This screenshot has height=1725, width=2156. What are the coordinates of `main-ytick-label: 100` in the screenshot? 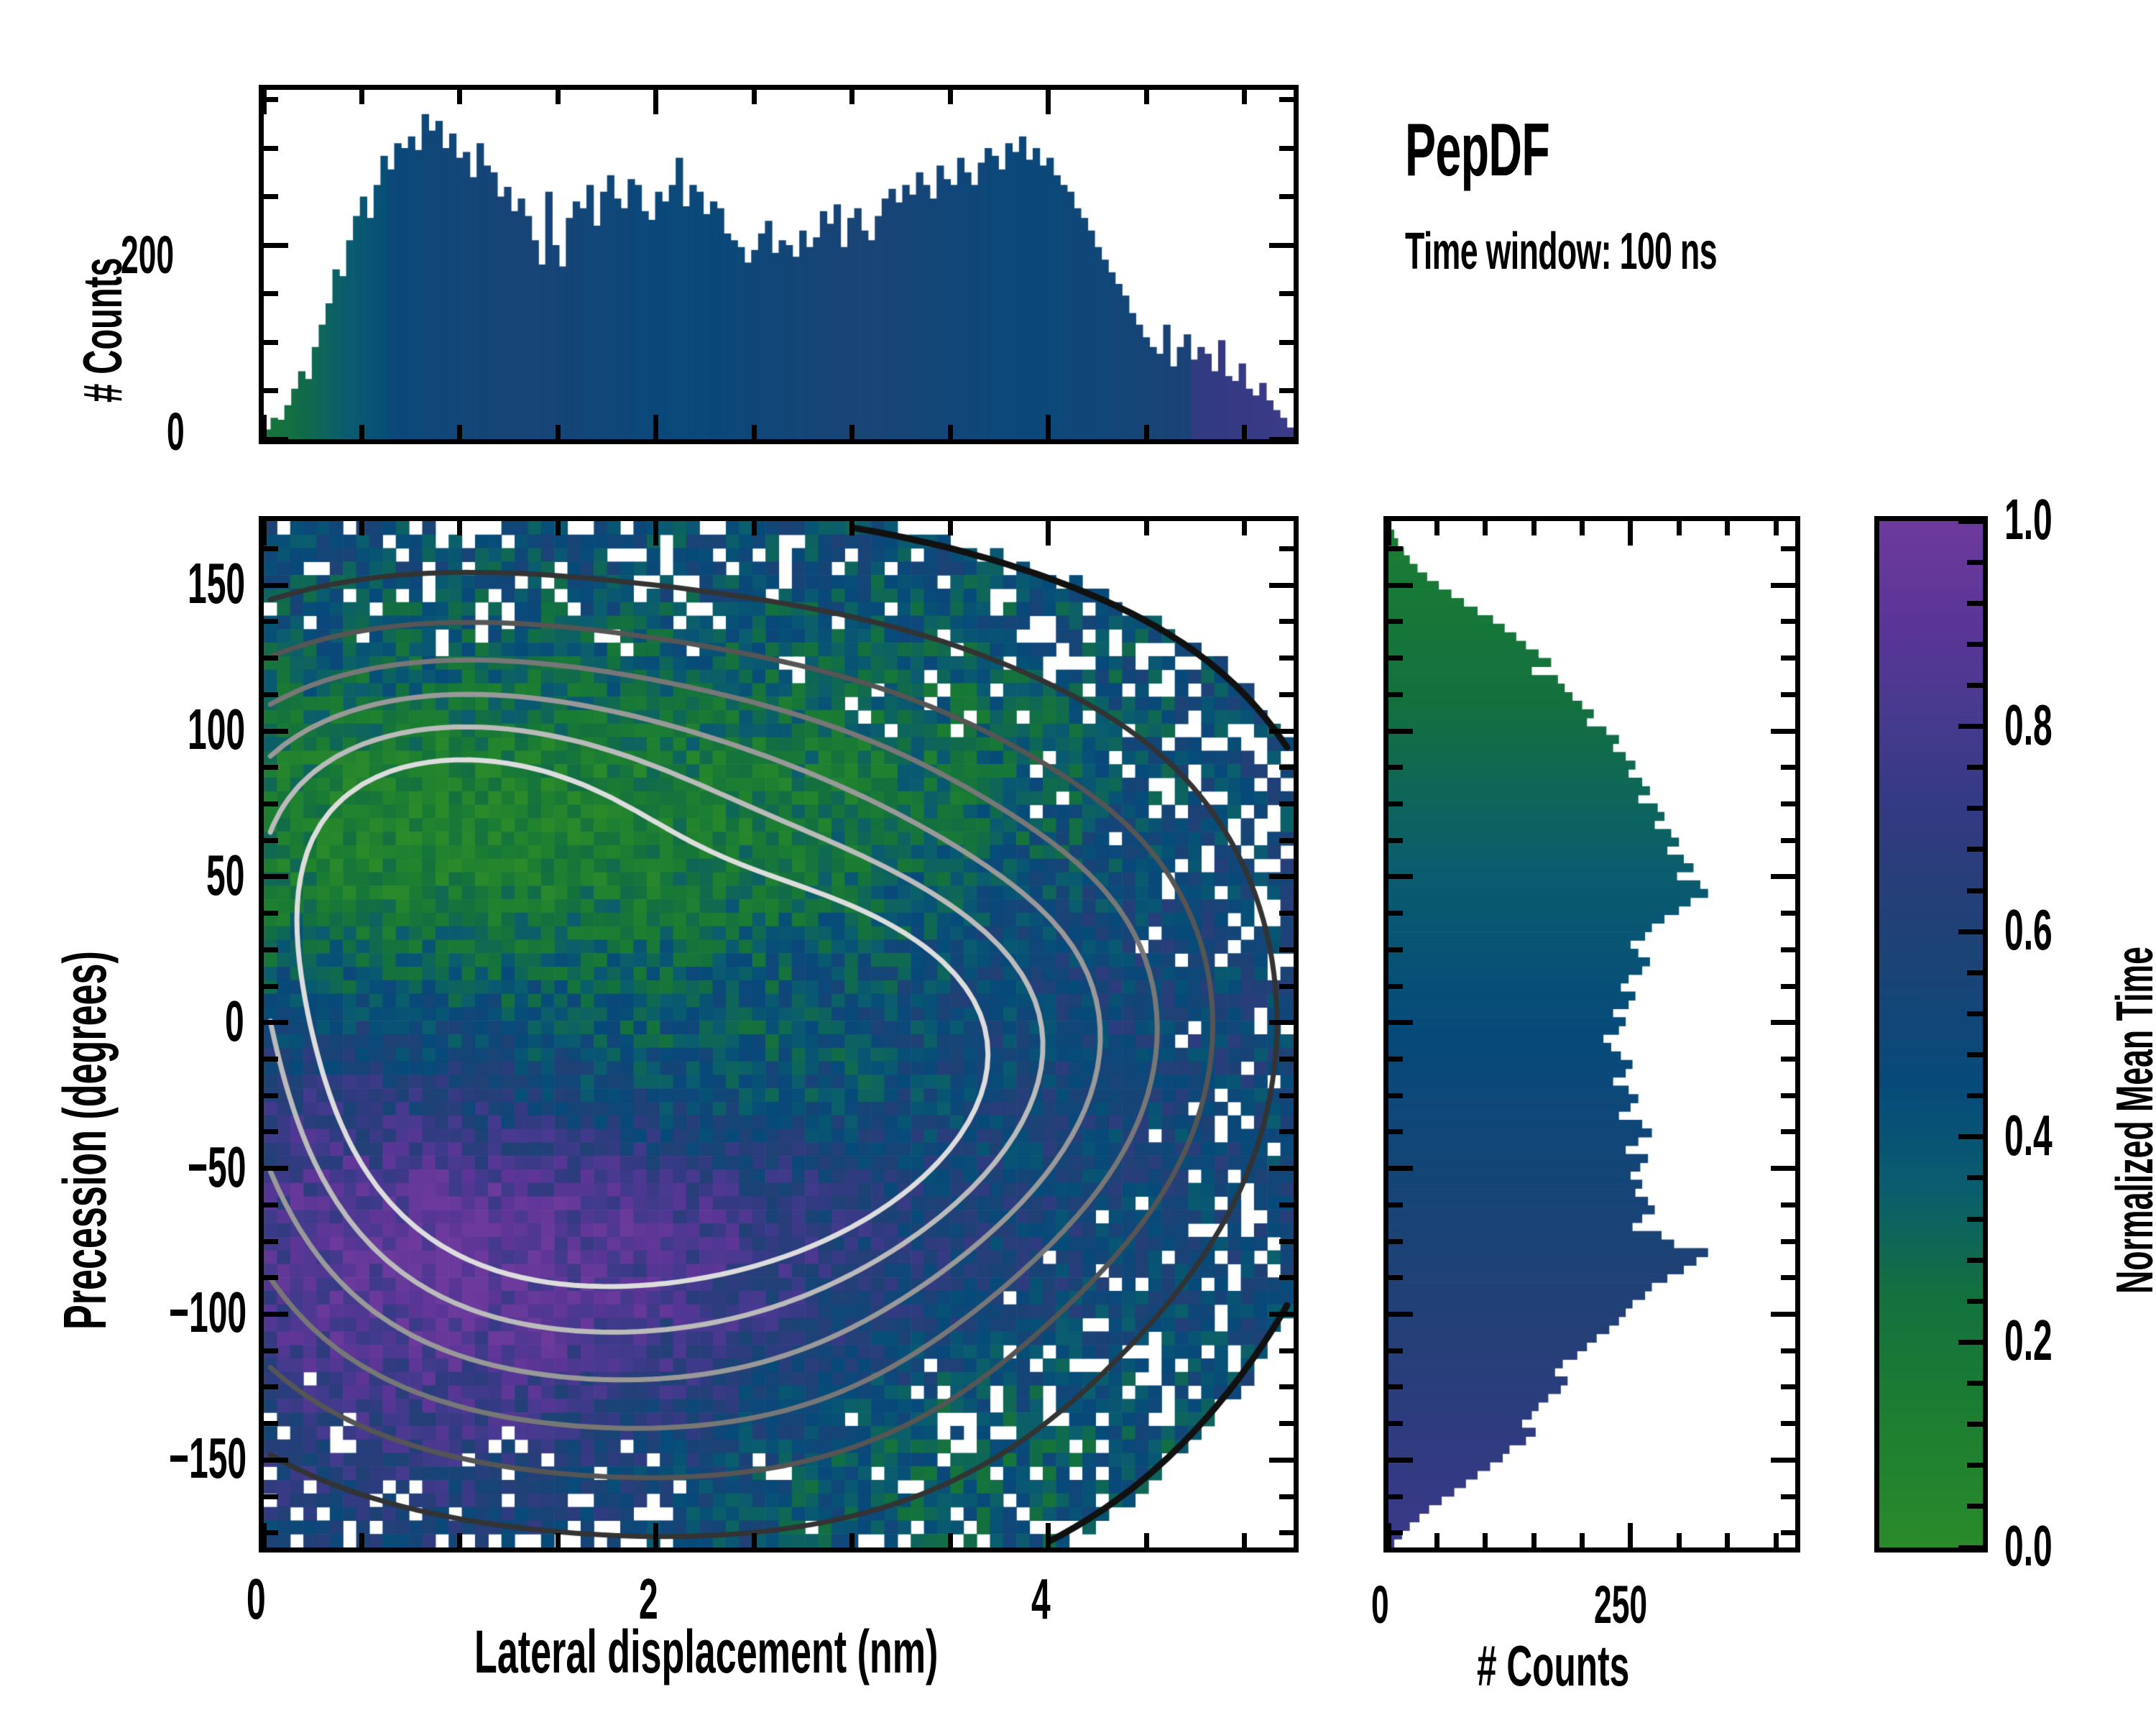 It's located at (217, 729).